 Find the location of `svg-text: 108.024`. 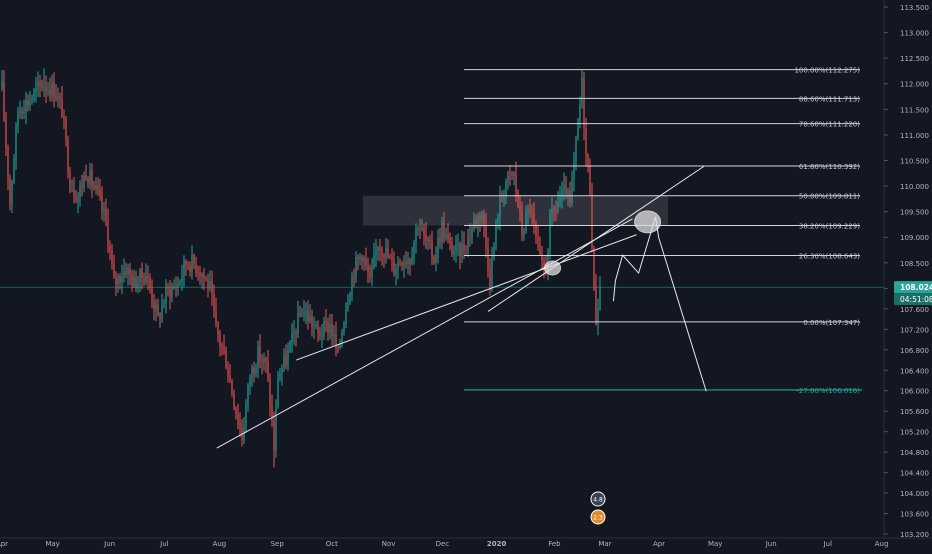

svg-text: 108.024 is located at coordinates (916, 287).